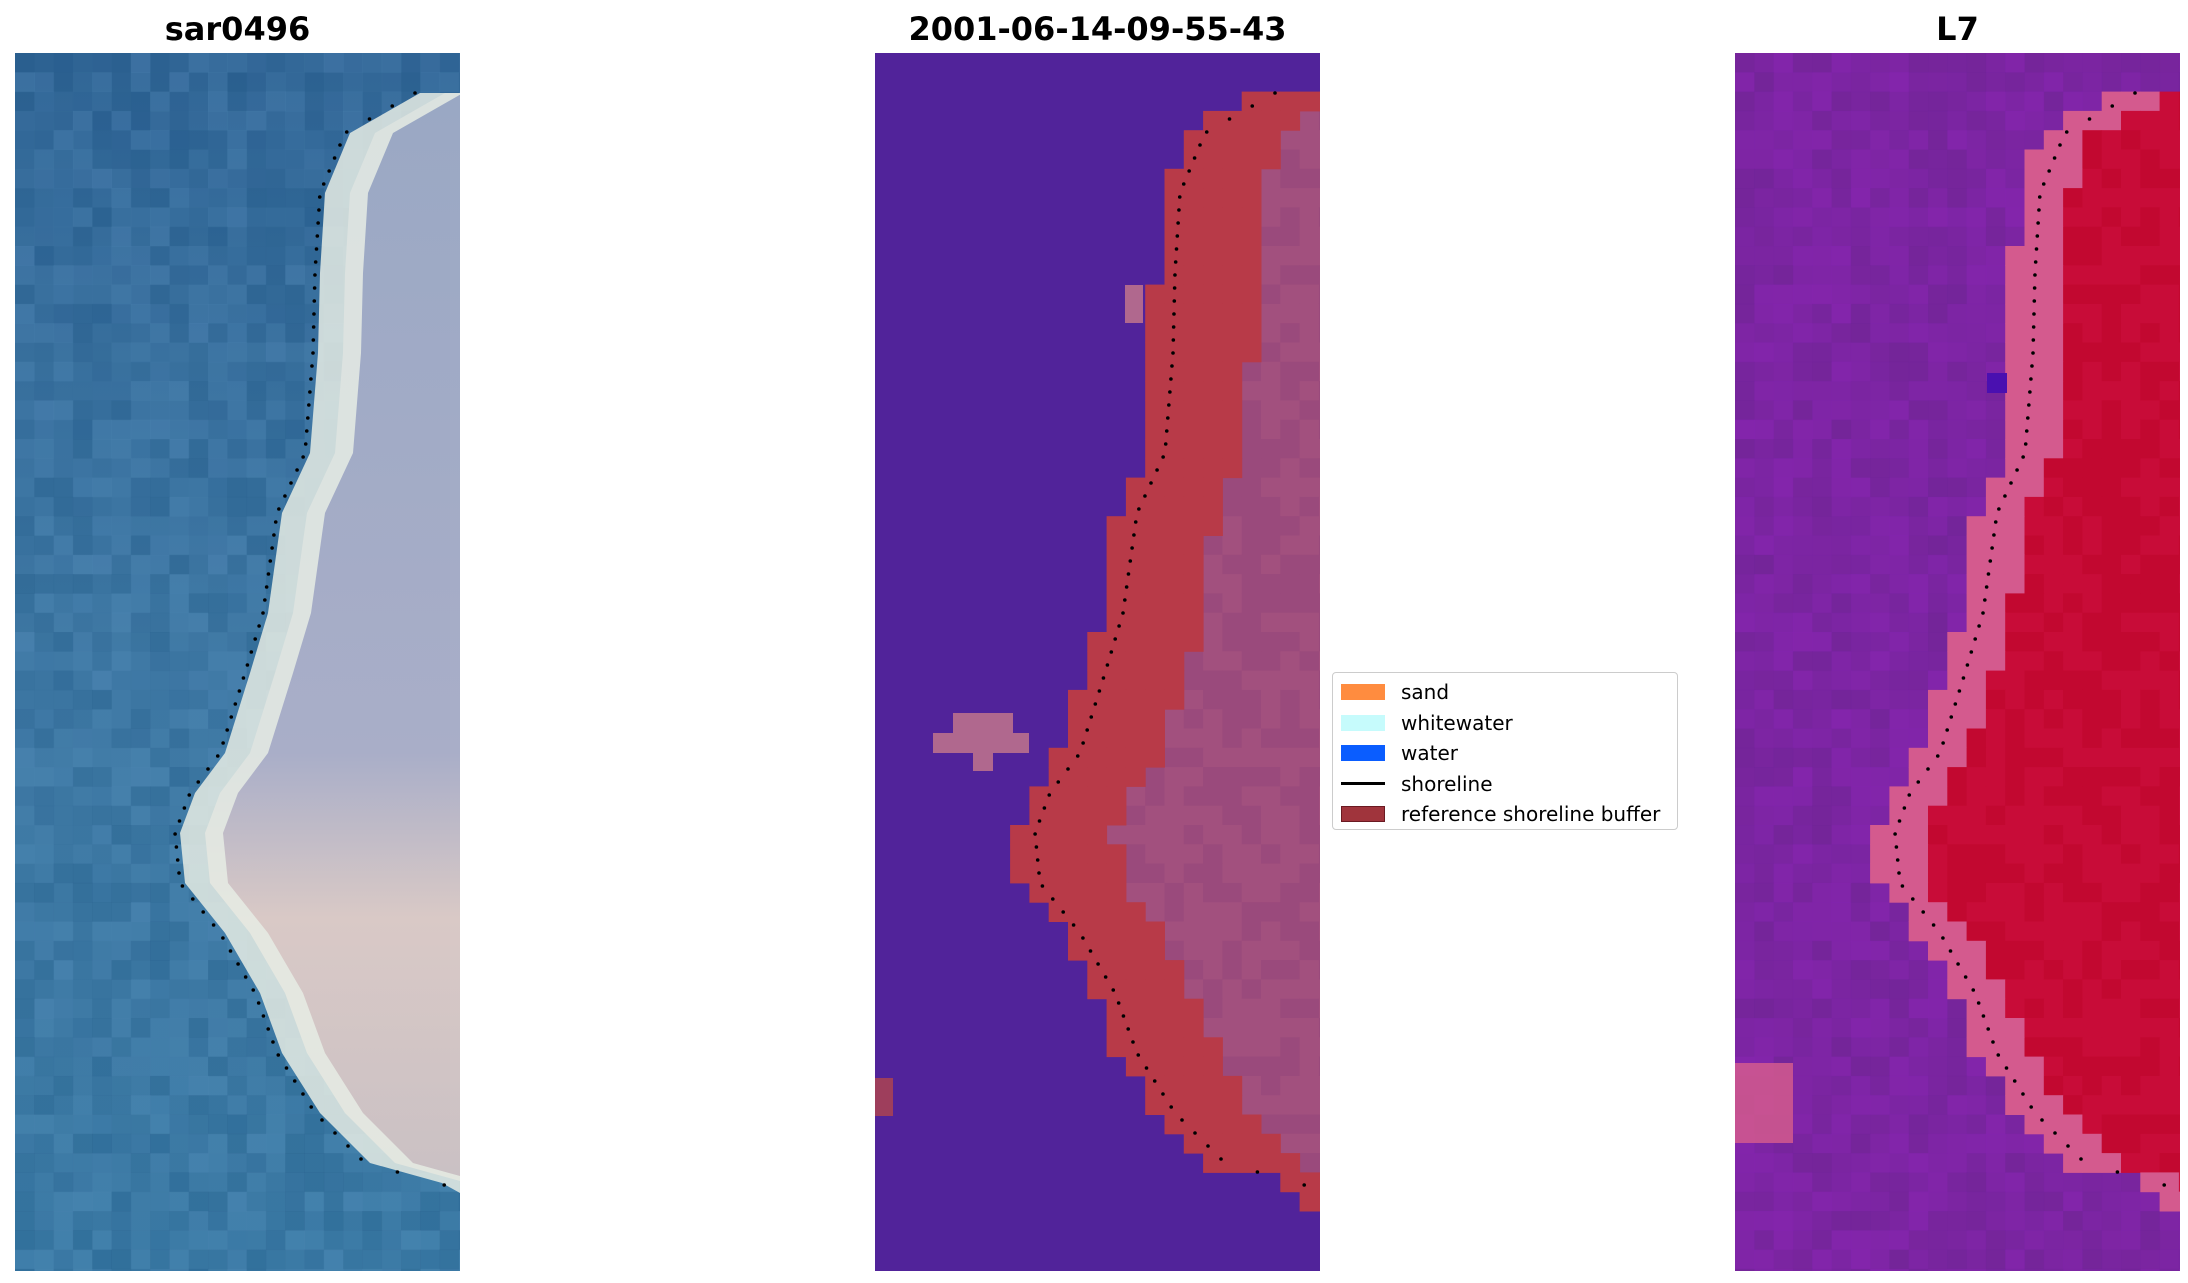  Describe the element at coordinates (1531, 814) in the screenshot. I see `legend-label-reference-buffer: reference shoreline buffer` at that location.